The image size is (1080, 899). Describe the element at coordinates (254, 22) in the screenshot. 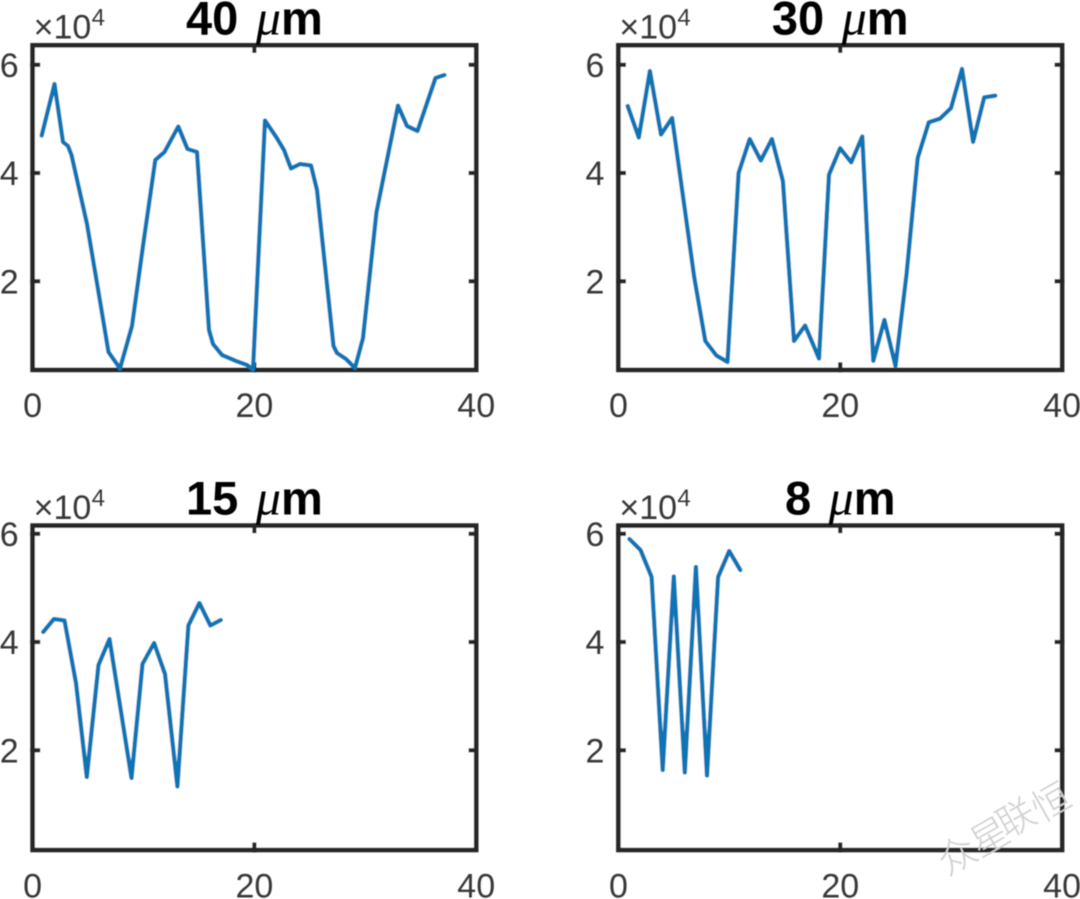

I see `svg-text: 40 μm` at that location.